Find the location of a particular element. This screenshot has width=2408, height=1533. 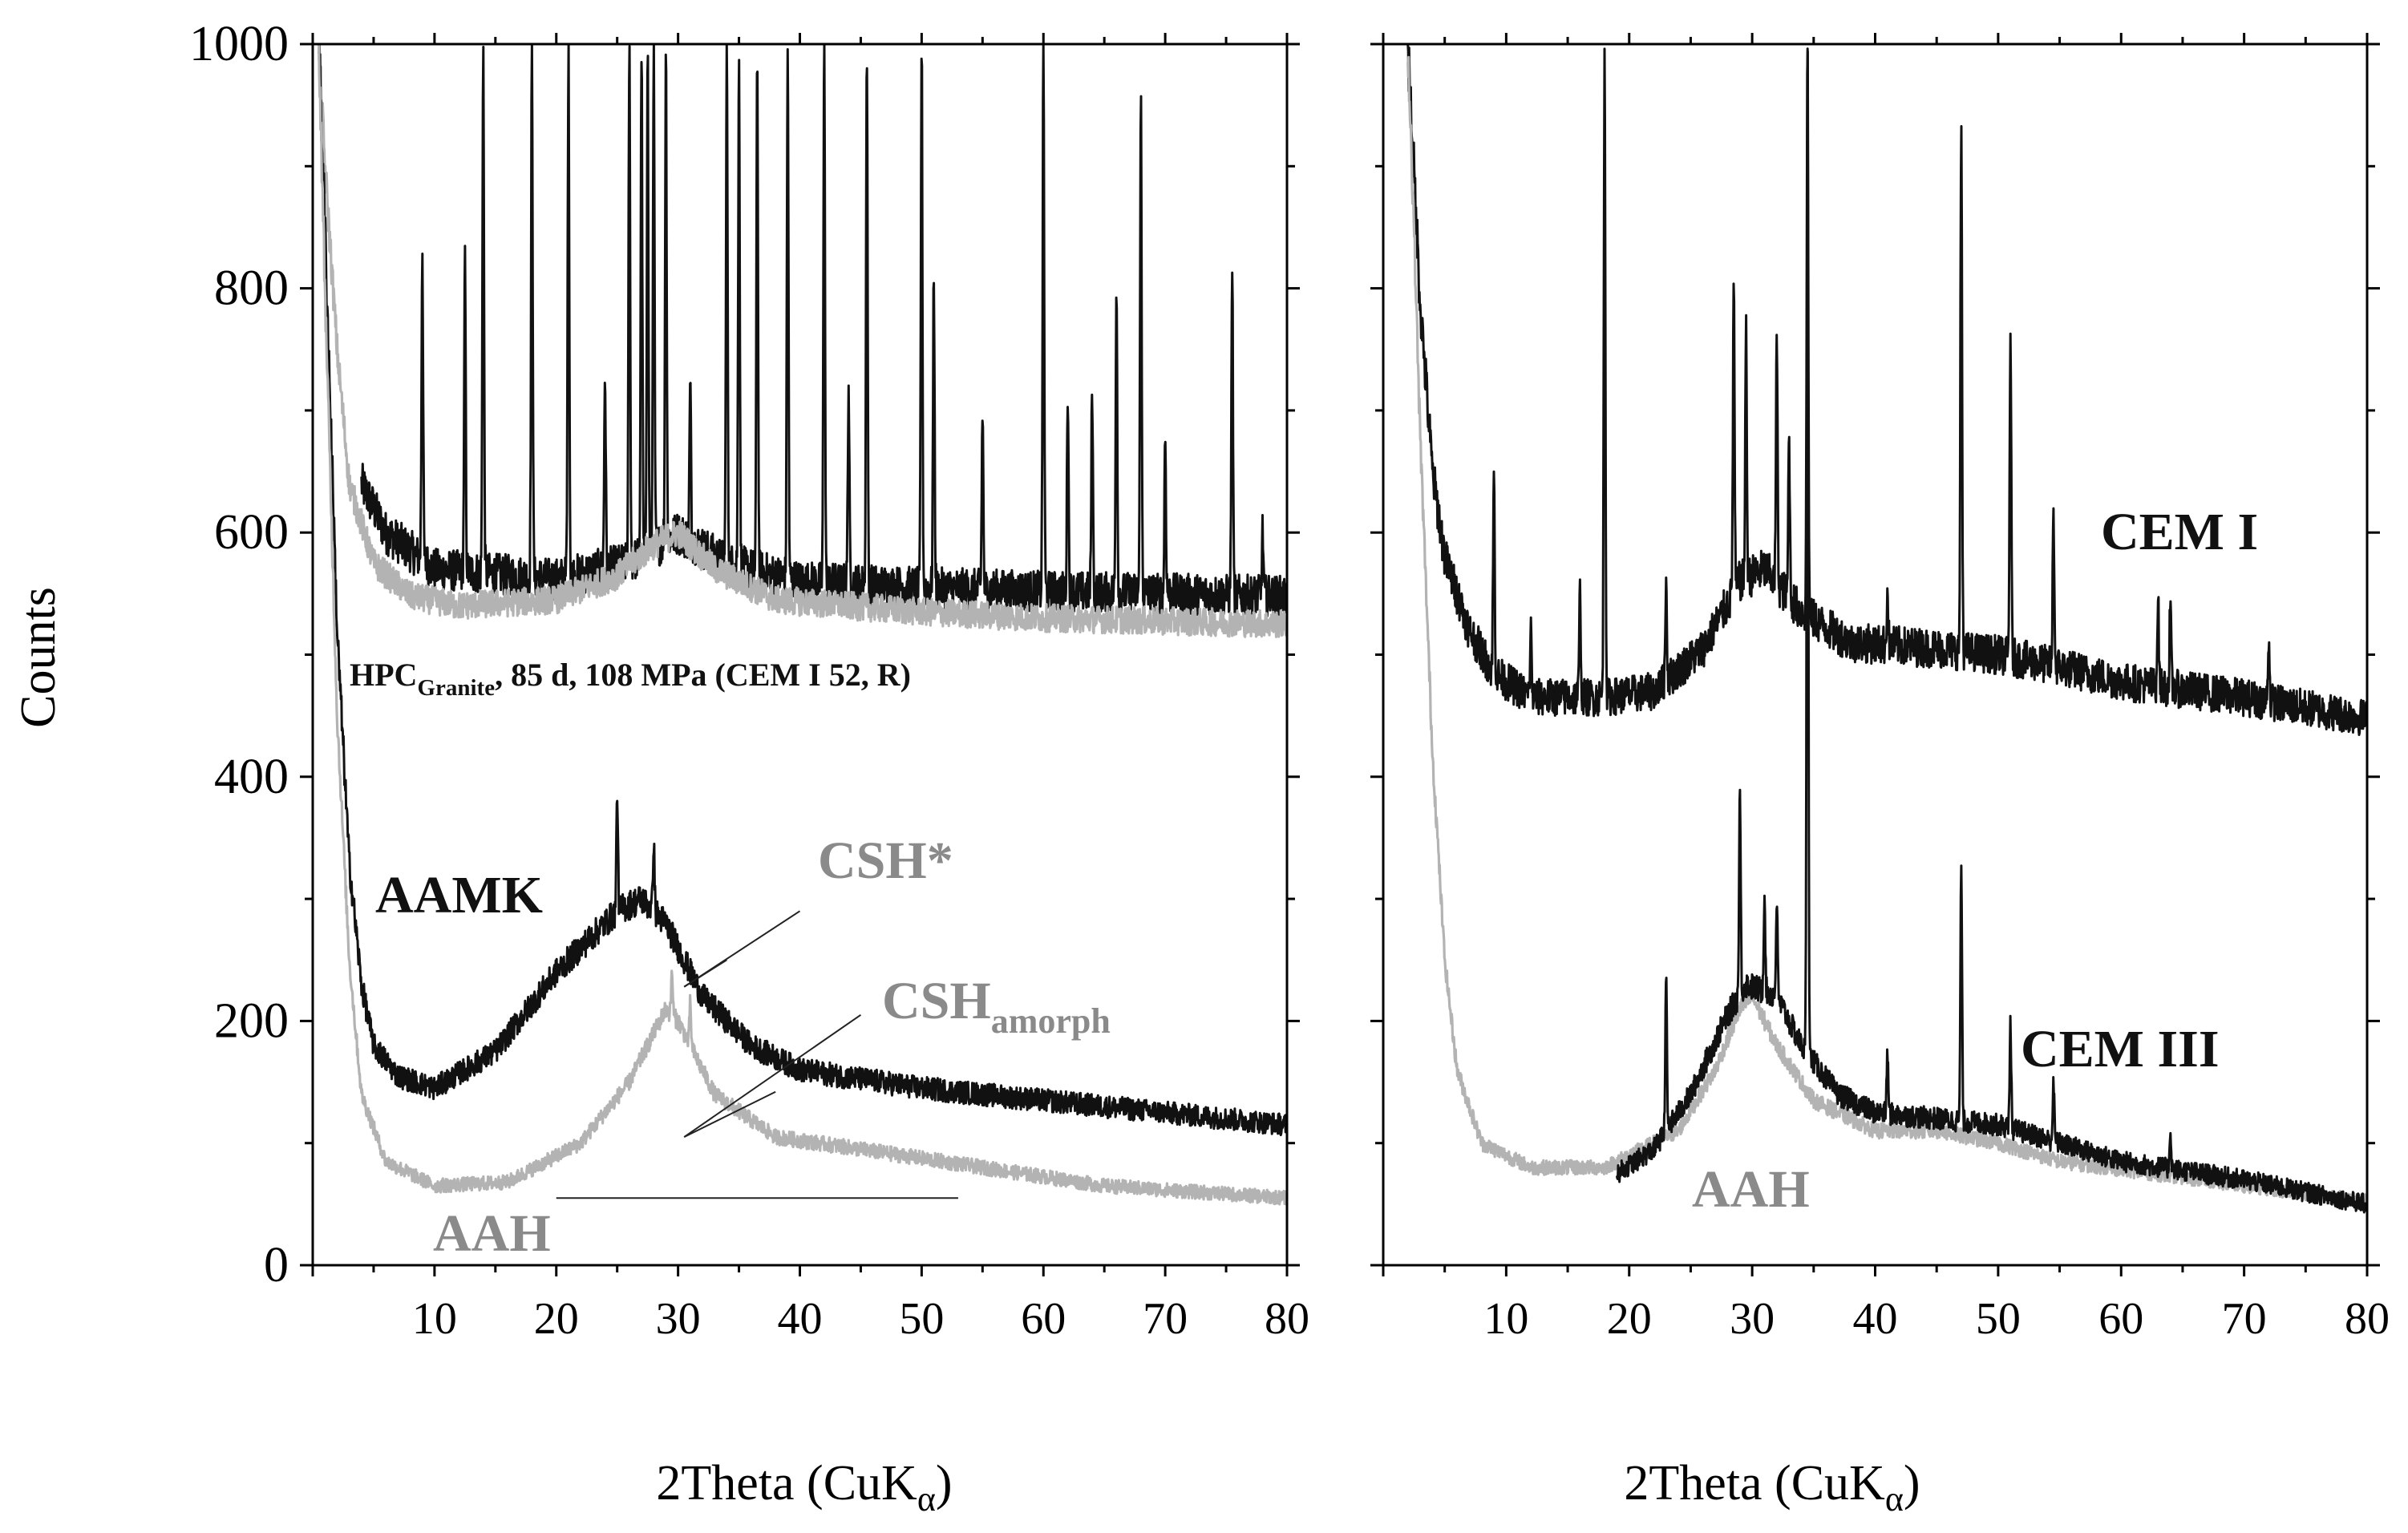

y-tick-label: 400 is located at coordinates (251, 777).